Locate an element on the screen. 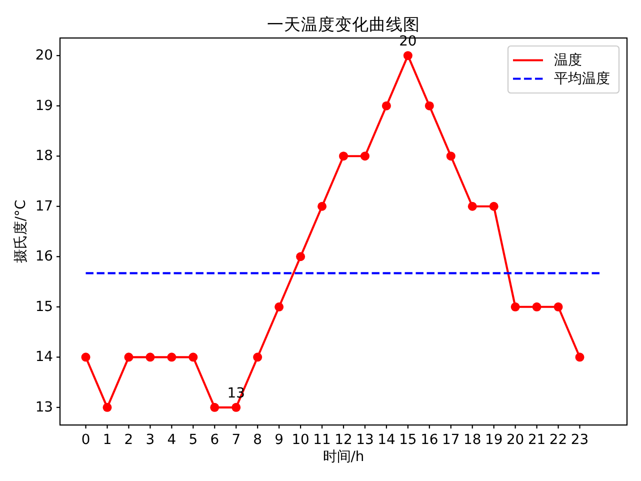  y-tick-label: 16 is located at coordinates (44, 256).